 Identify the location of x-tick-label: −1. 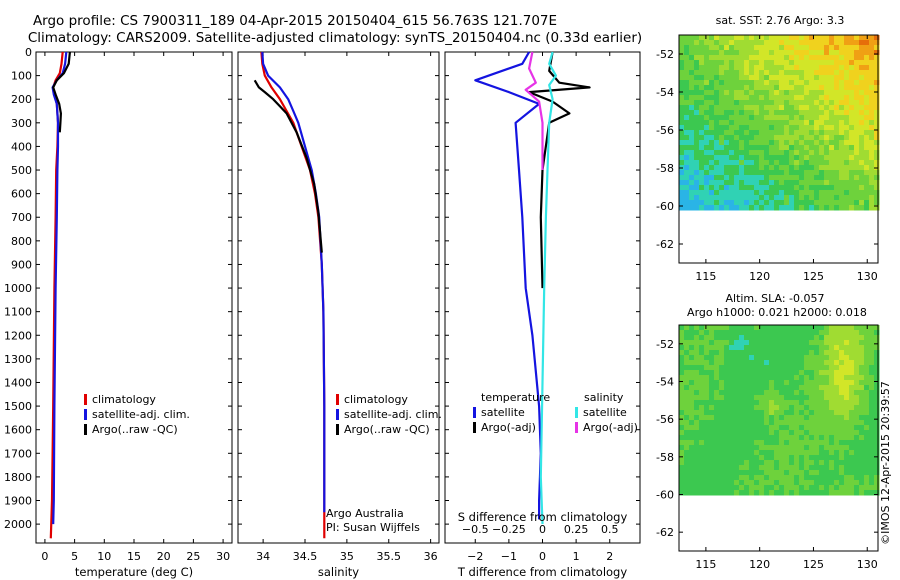
(509, 556).